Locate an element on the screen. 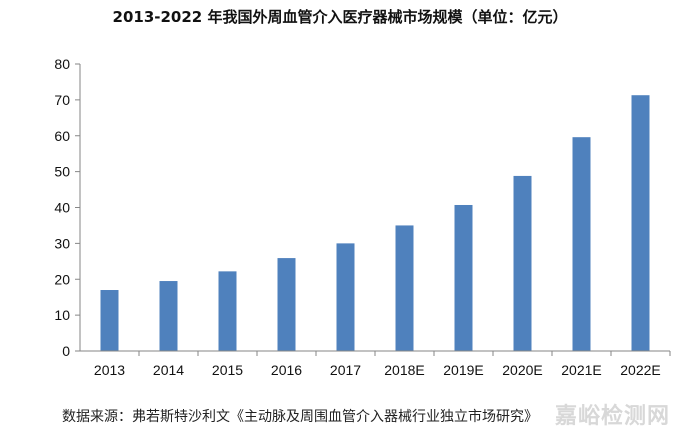 This screenshot has width=680, height=438. y-tick-label: 20 is located at coordinates (62, 279).